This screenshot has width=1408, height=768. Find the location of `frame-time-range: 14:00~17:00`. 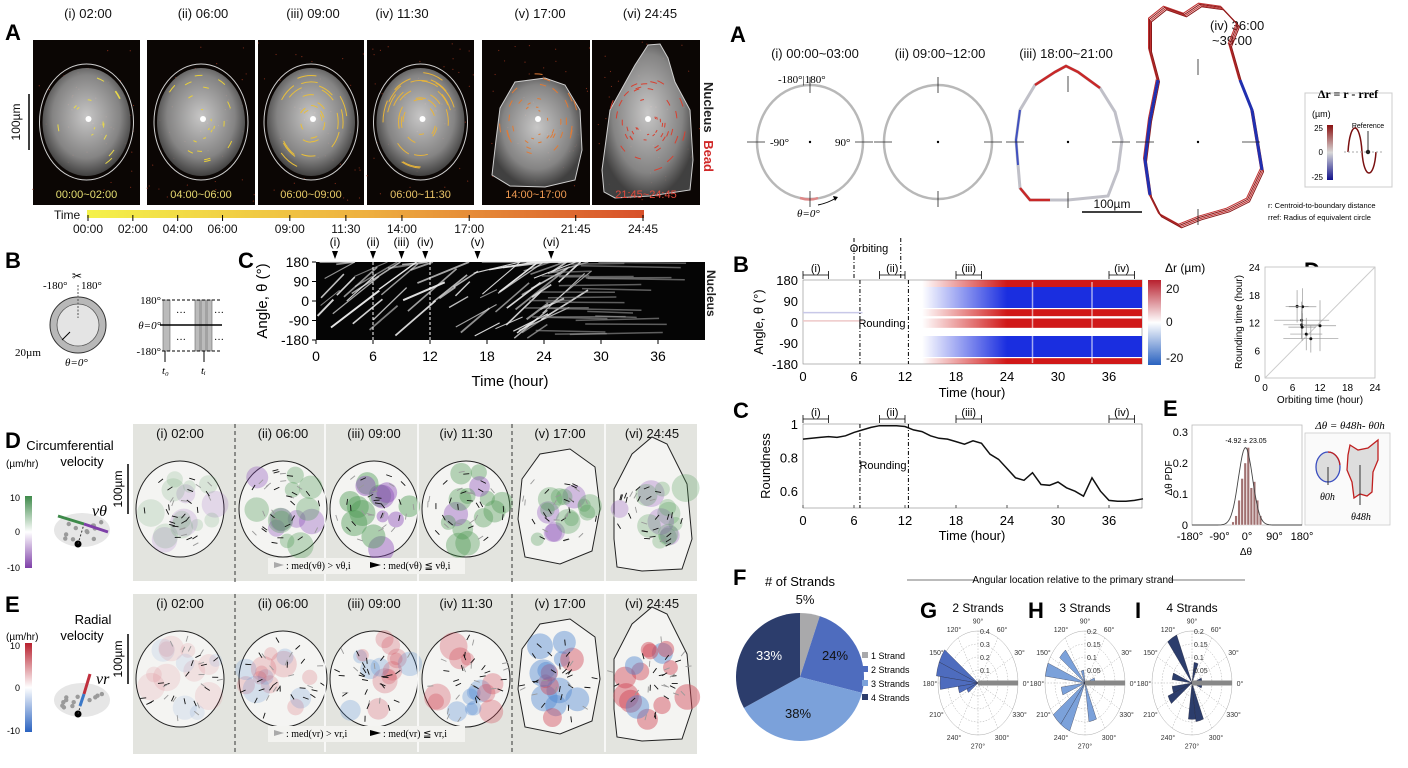

frame-time-range: 14:00~17:00 is located at coordinates (535, 195).